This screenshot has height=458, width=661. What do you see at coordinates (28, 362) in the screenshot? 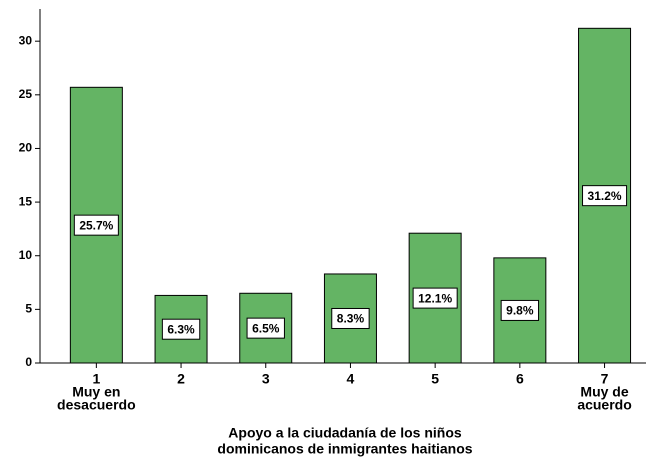
I see `y-tick-label: 0` at bounding box center [28, 362].